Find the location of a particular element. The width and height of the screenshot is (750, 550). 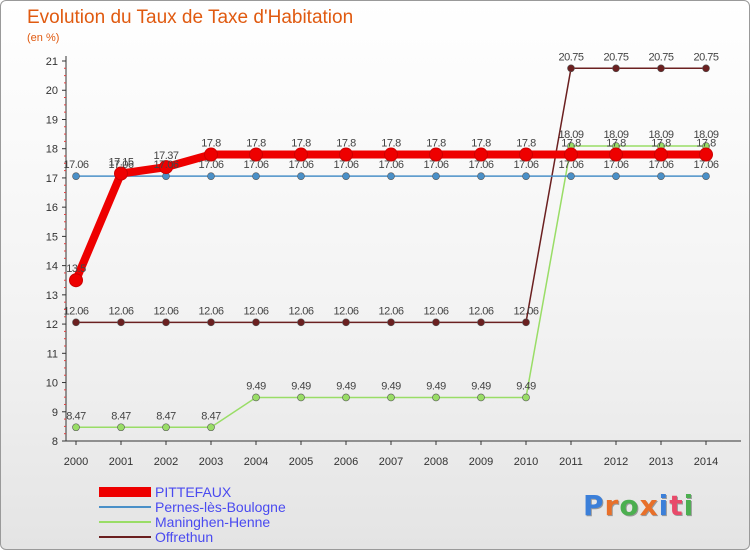

x-tick-label: 2012 is located at coordinates (616, 462).